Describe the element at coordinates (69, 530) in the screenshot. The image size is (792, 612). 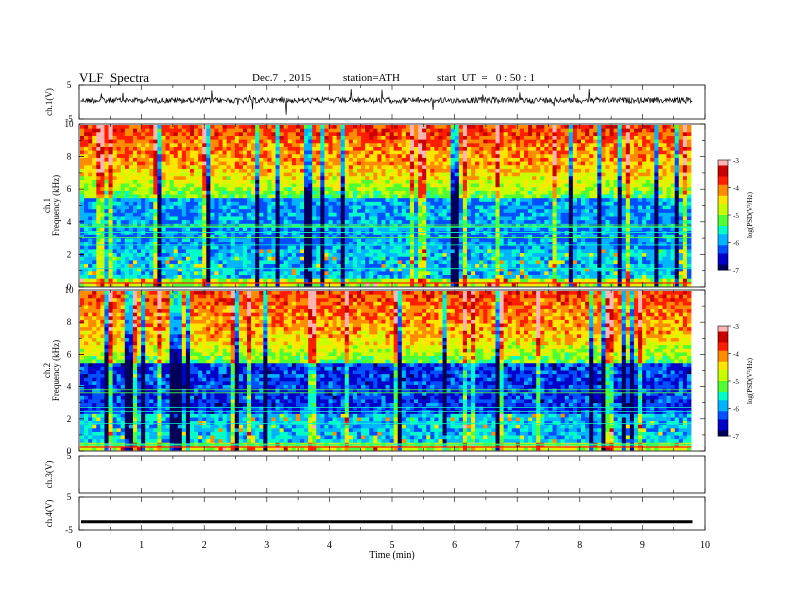
I see `y-tick-label: -5` at that location.